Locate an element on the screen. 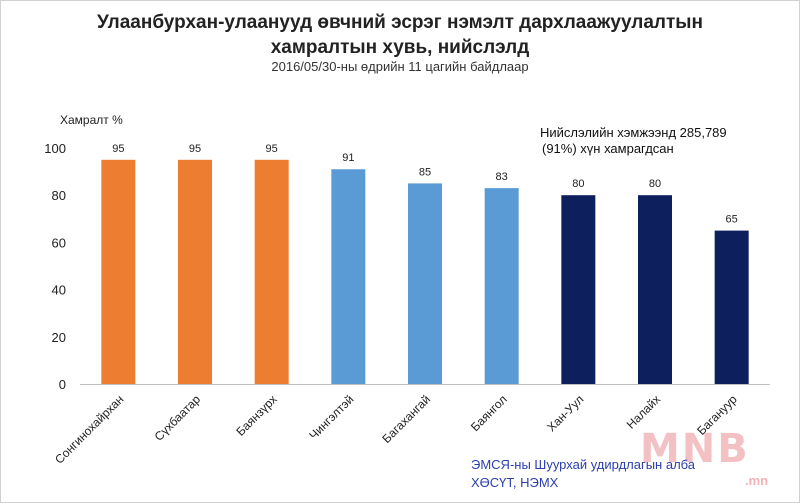 This screenshot has width=800, height=503. y-tick-label: 0 is located at coordinates (62, 384).